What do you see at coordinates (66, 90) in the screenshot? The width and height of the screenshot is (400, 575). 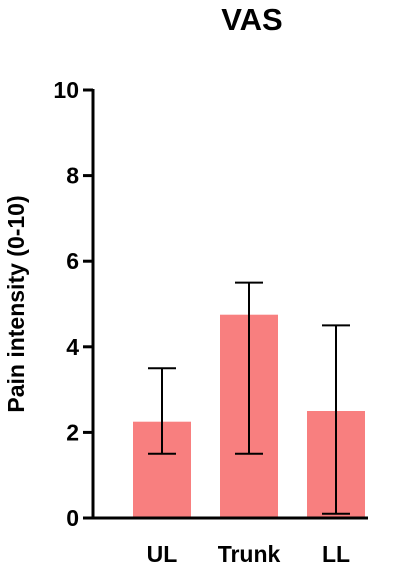 I see `y-tick-label: 10` at bounding box center [66, 90].